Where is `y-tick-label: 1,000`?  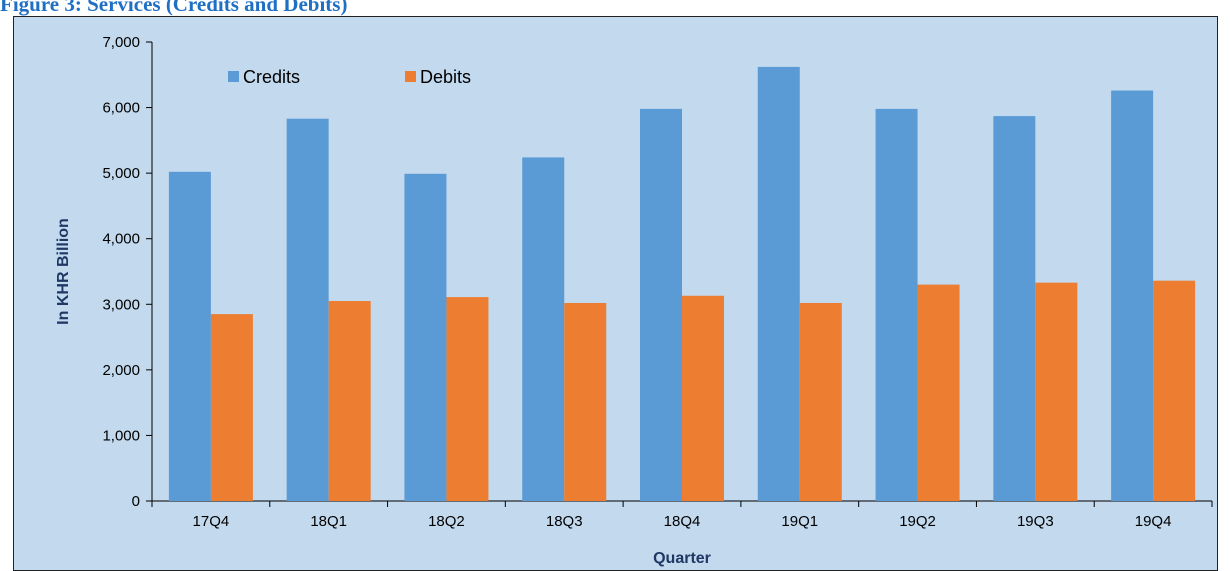
y-tick-label: 1,000 is located at coordinates (121, 435).